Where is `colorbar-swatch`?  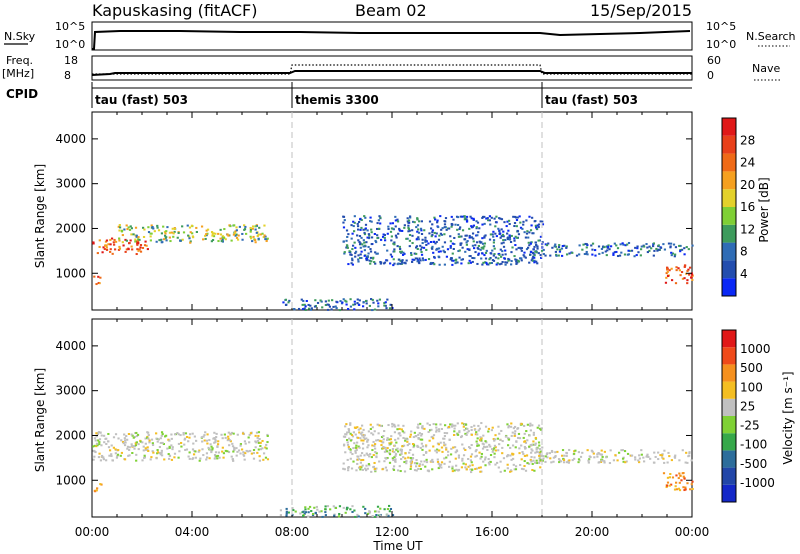
colorbar-swatch is located at coordinates (729, 425).